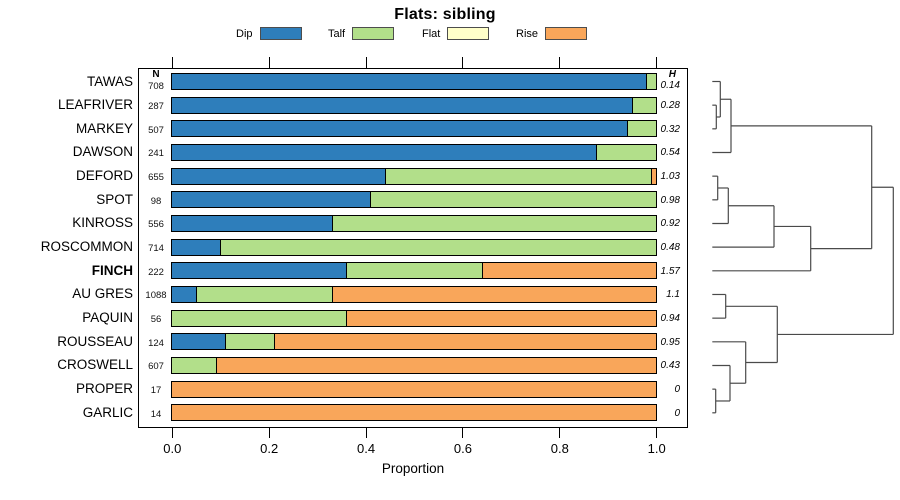  Describe the element at coordinates (670, 366) in the screenshot. I see `h-value: 0.43` at that location.